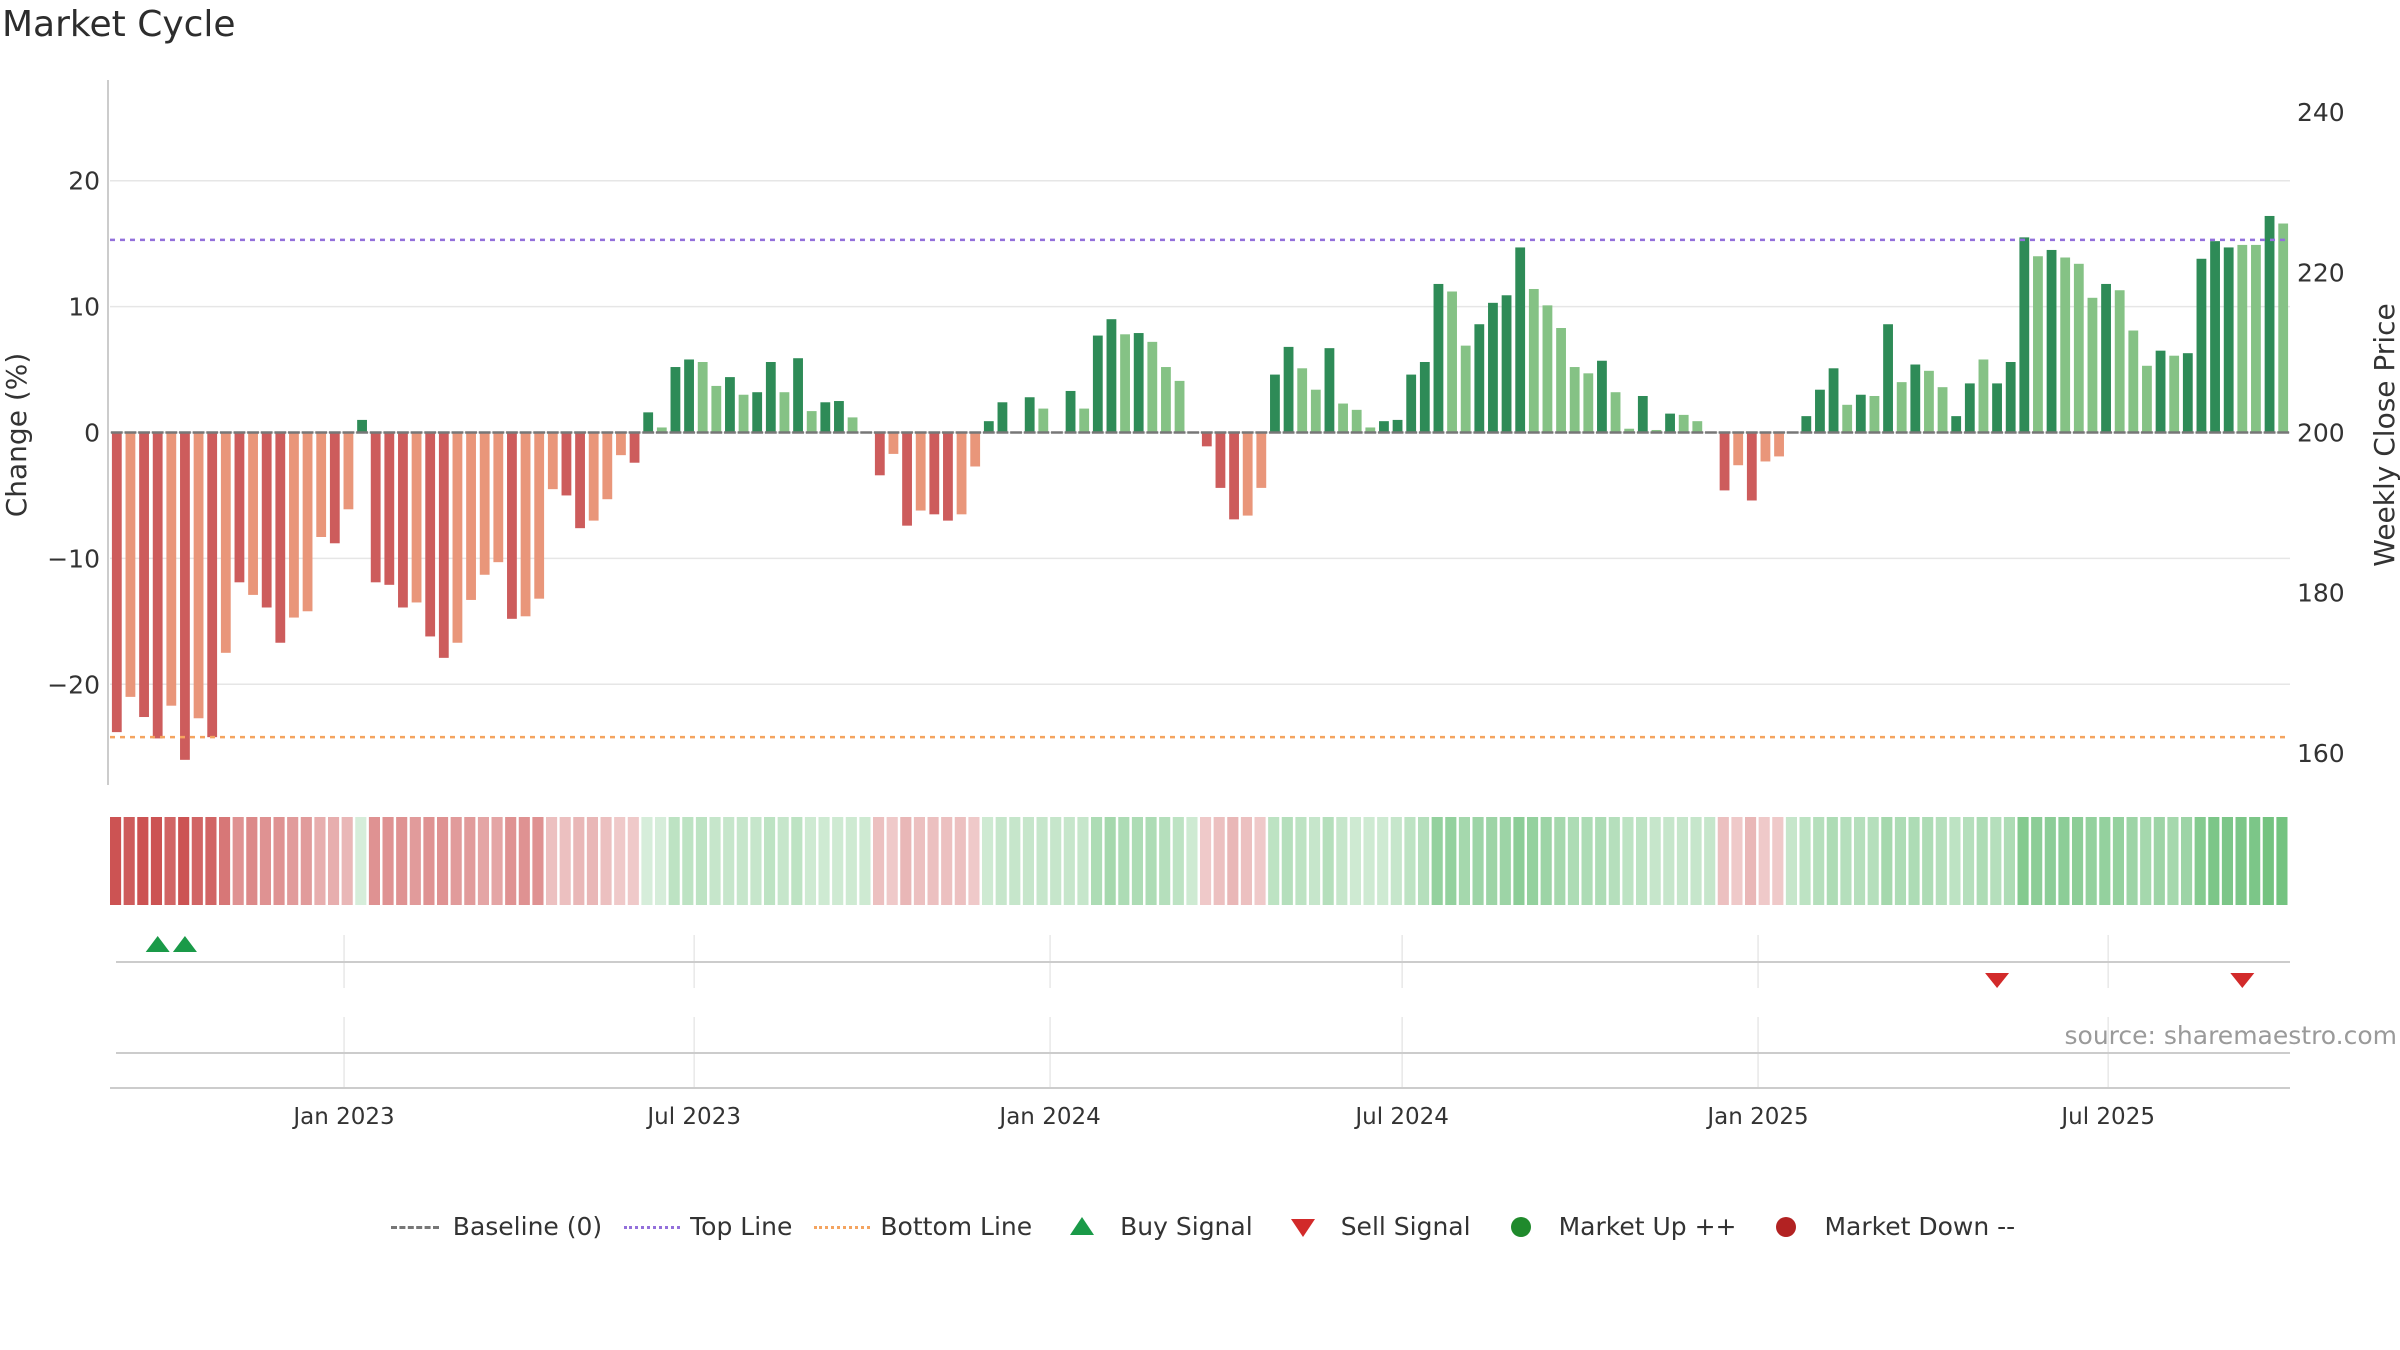 This screenshot has width=2400, height=1350. I want to click on legend-label: Sell Signal, so click(1405, 1226).